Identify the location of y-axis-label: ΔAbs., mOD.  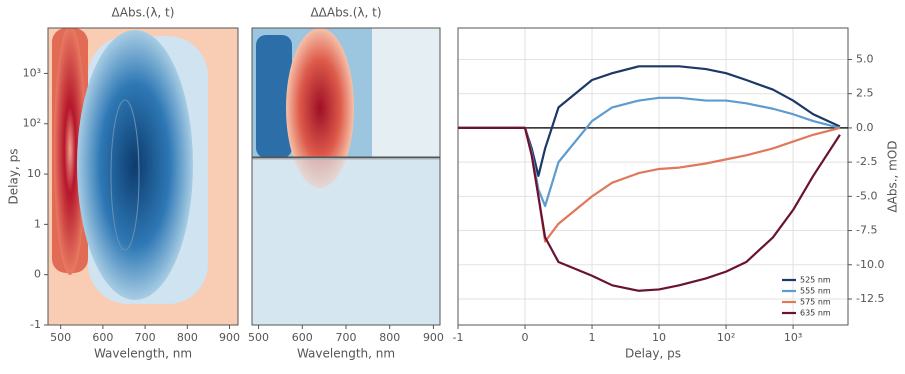
(893, 176).